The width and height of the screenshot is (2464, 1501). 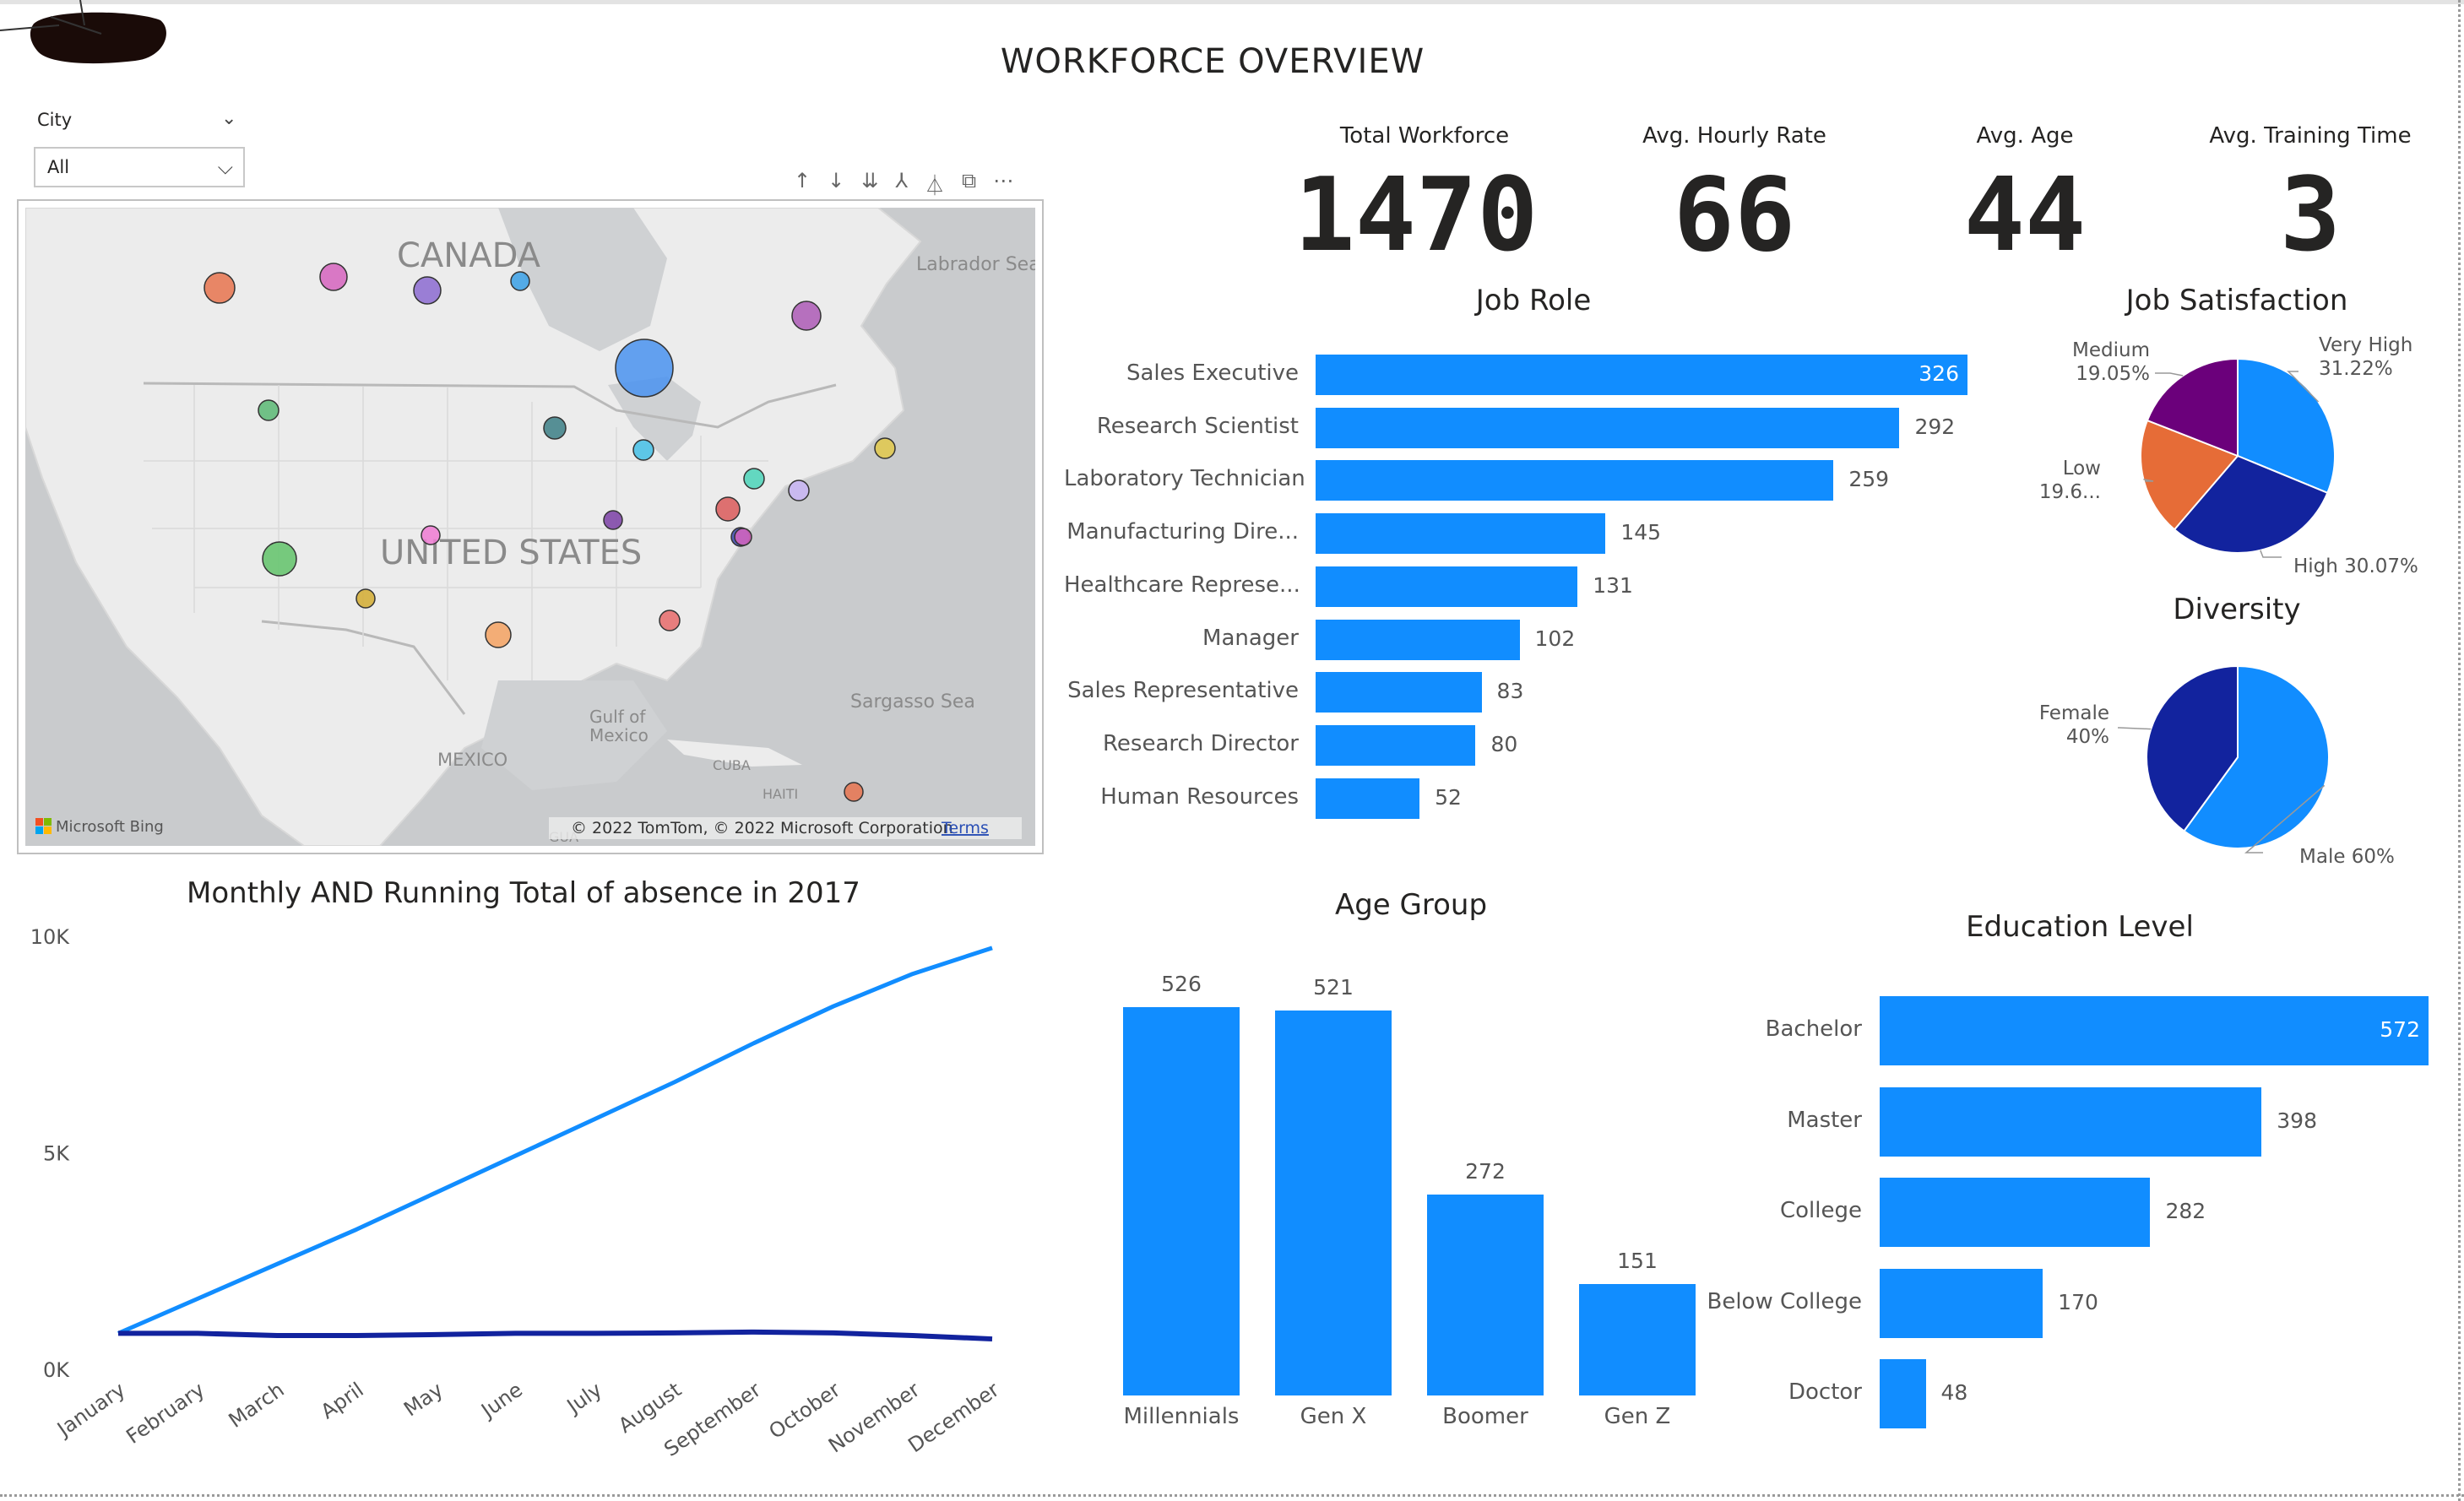 What do you see at coordinates (1824, 1120) in the screenshot?
I see `bar-category-label: Master` at bounding box center [1824, 1120].